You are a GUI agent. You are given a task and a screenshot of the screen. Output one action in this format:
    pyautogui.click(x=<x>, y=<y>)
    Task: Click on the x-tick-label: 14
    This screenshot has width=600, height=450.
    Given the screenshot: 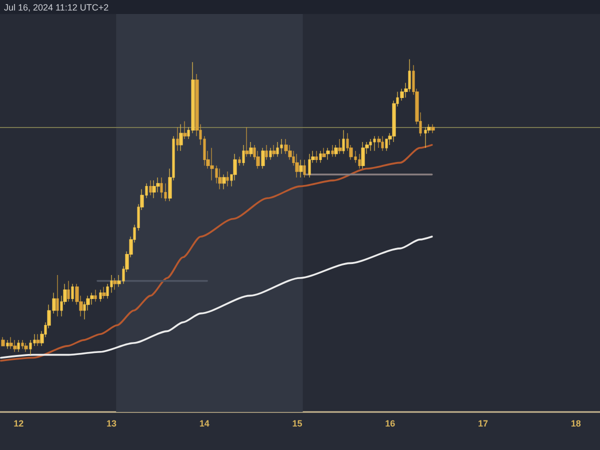 What is the action you would take?
    pyautogui.click(x=204, y=423)
    